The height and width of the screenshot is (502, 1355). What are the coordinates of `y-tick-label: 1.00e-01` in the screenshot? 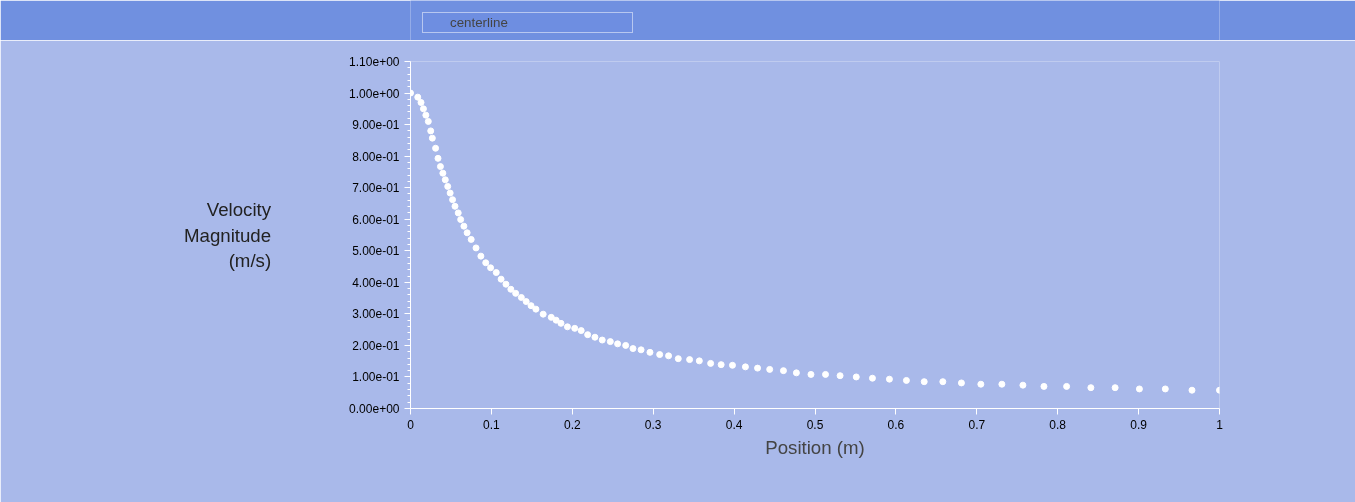 It's located at (376, 377).